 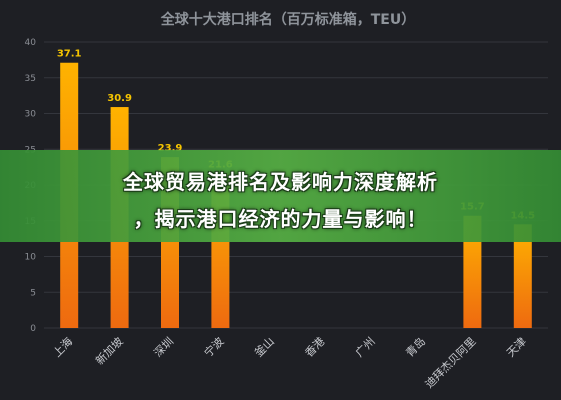 I want to click on chart-title: 全球十大港口排名（百万标准箱，TEU）, so click(x=287, y=19).